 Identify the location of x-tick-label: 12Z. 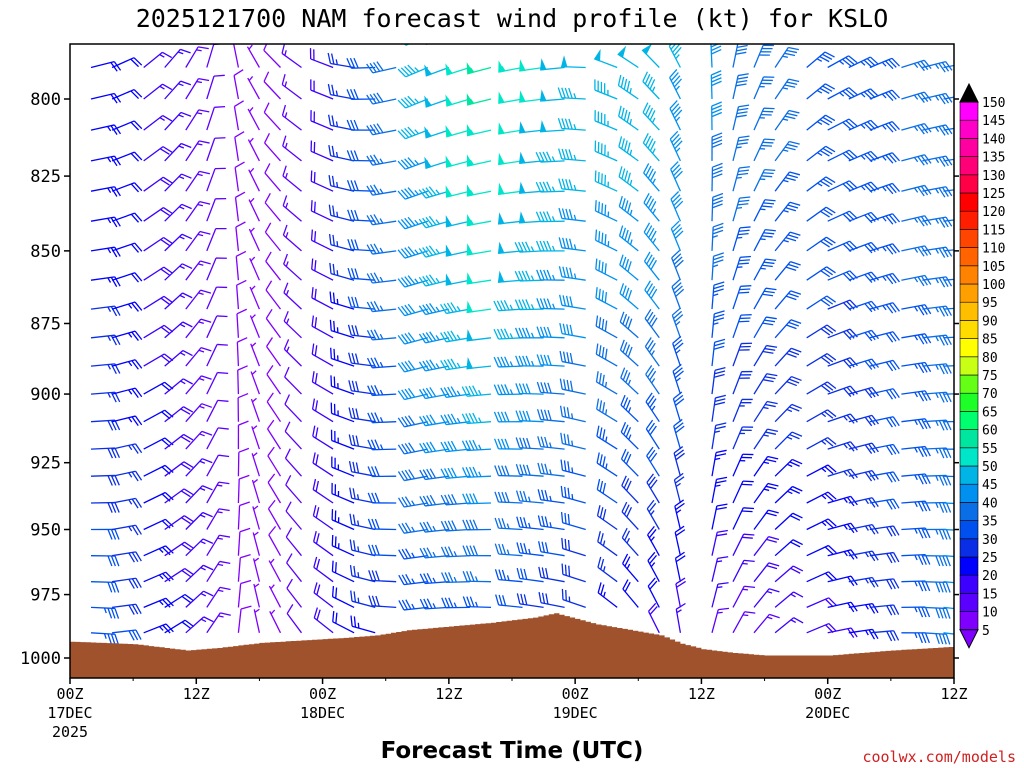
(953, 694).